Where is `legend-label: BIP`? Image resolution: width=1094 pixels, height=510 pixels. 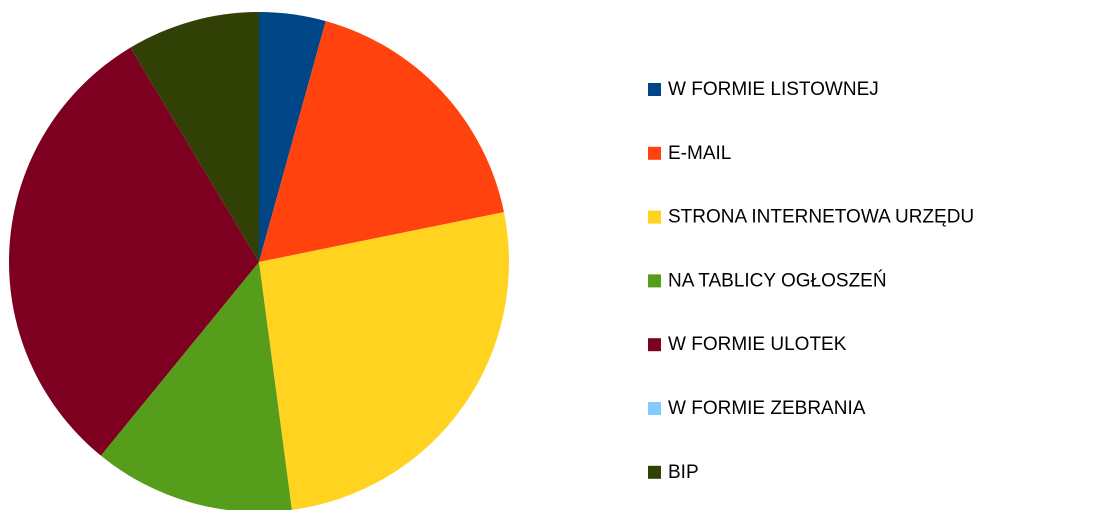 legend-label: BIP is located at coordinates (683, 472).